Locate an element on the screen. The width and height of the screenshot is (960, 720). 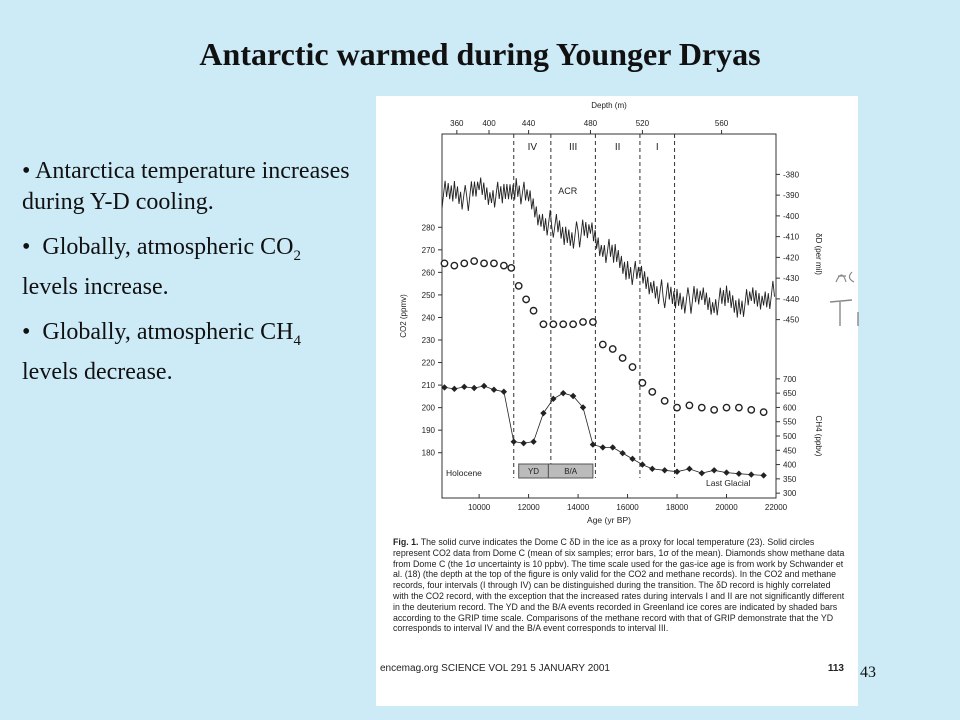
dD-y-tick-label: -420 is located at coordinates (791, 257).